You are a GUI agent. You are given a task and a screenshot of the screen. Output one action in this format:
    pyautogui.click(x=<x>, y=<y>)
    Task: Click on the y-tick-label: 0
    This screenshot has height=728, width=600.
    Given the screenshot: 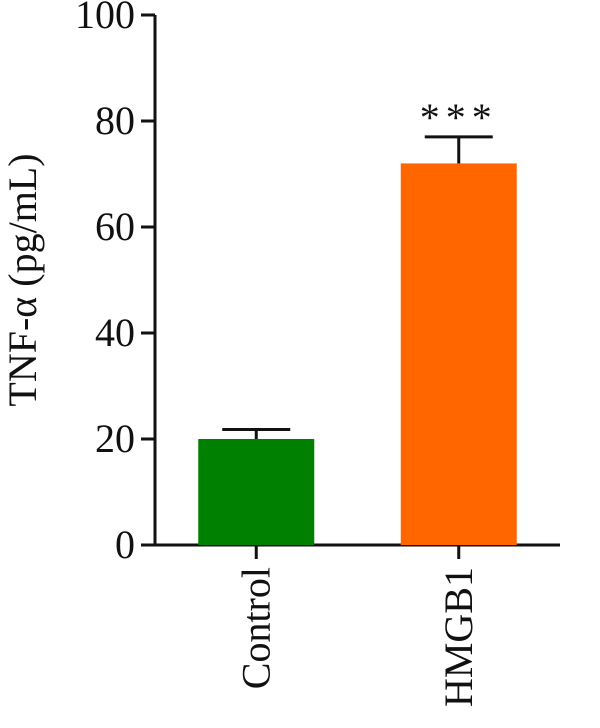 What is the action you would take?
    pyautogui.click(x=125, y=544)
    